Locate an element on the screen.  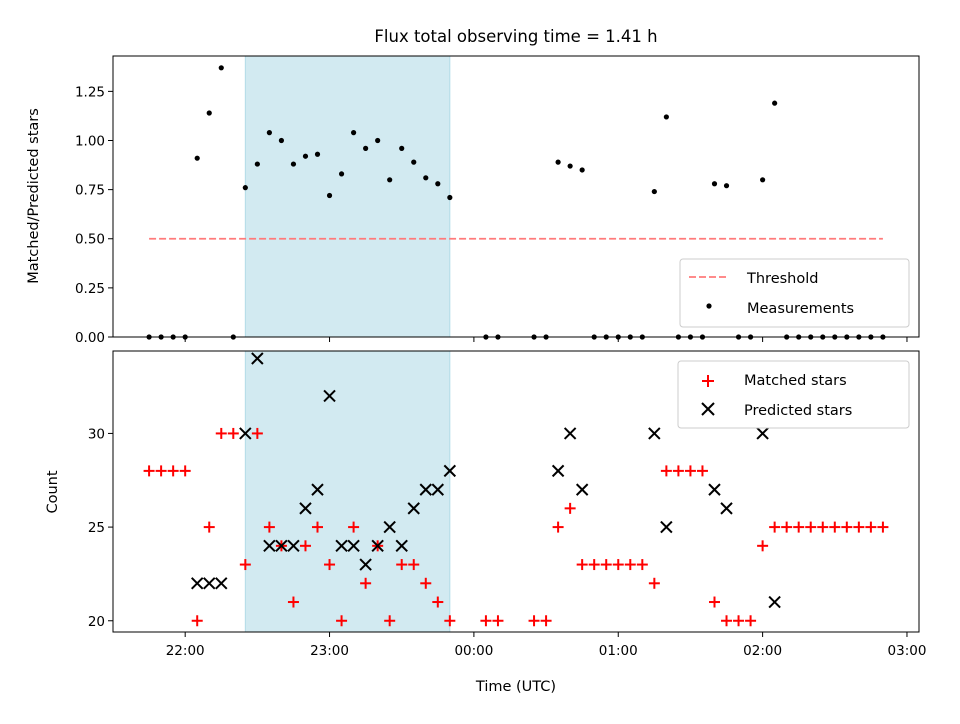
predicted-legend-swatch is located at coordinates (708, 409).